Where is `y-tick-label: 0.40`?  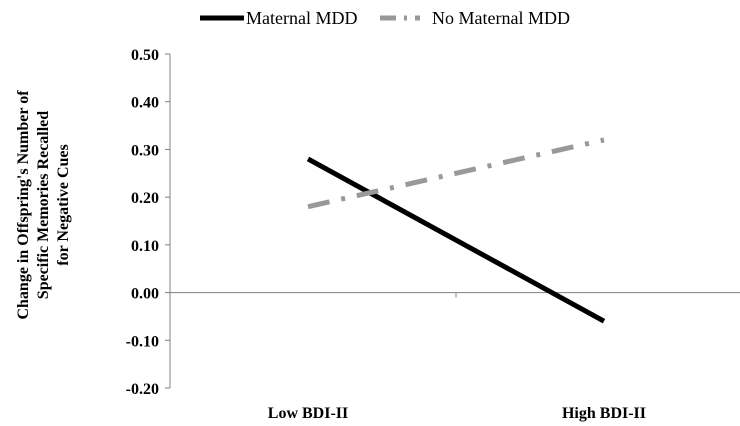 y-tick-label: 0.40 is located at coordinates (145, 103).